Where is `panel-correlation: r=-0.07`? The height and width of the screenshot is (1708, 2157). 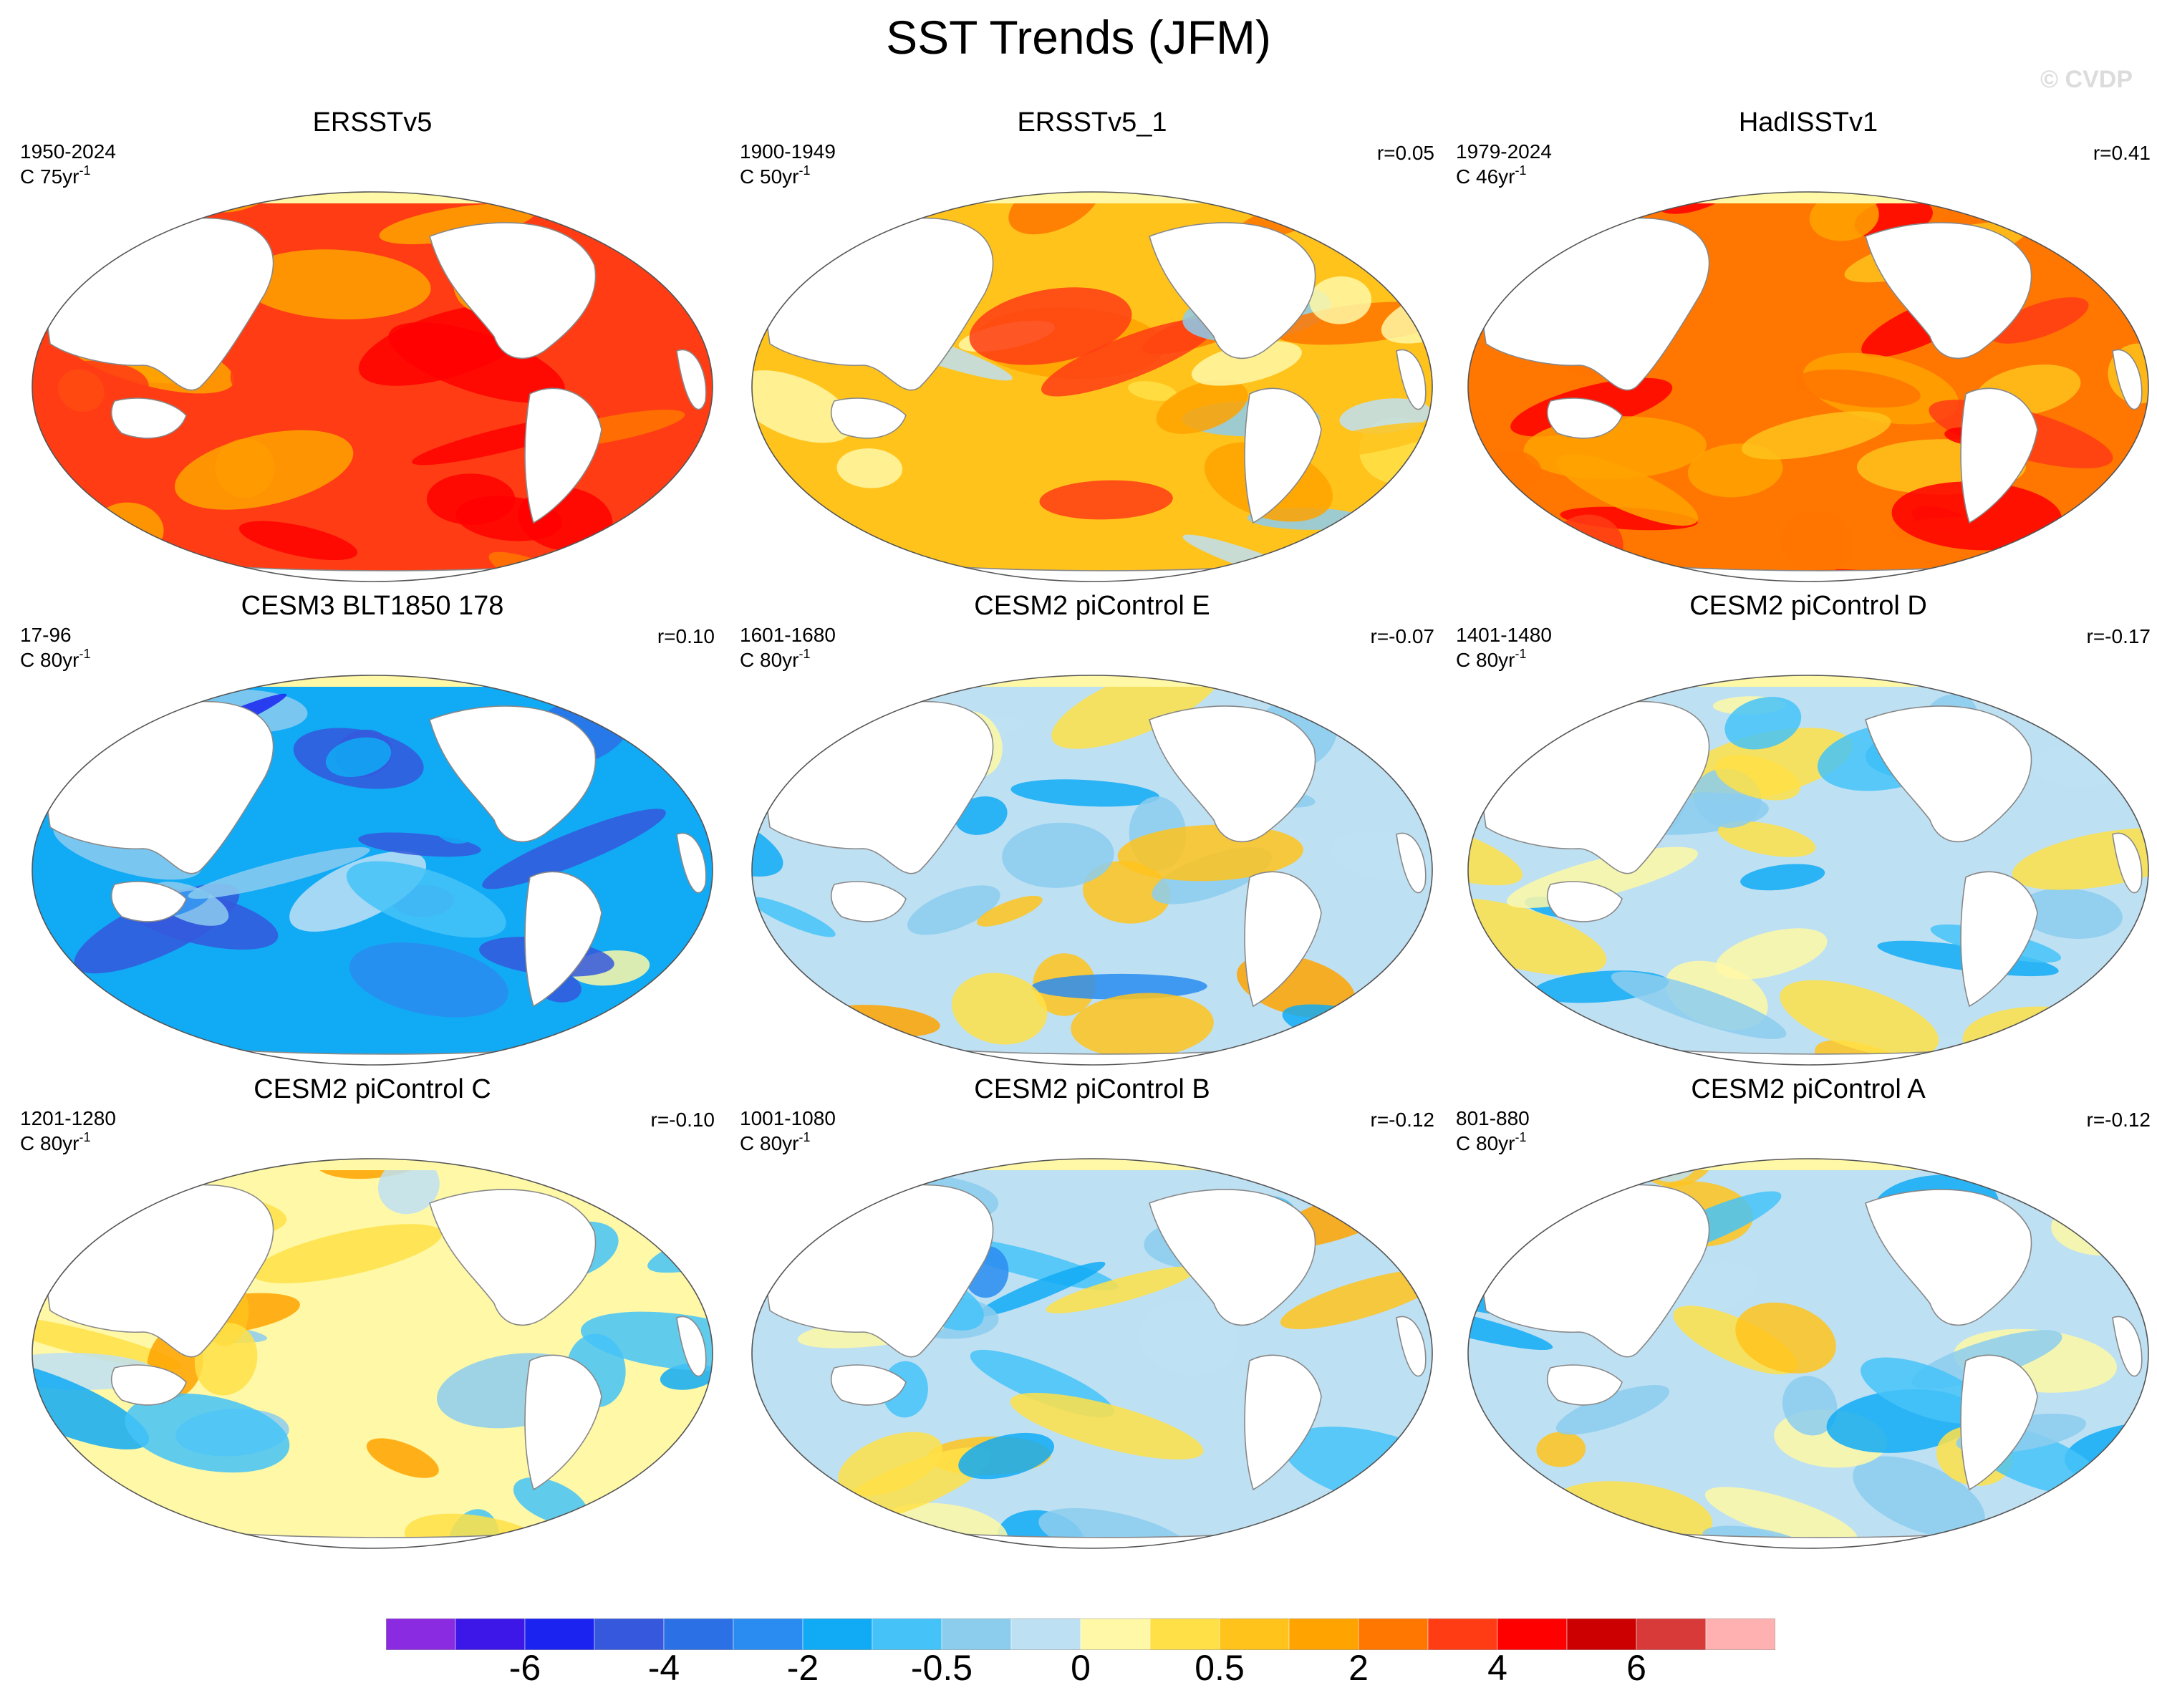
panel-correlation: r=-0.07 is located at coordinates (1402, 636).